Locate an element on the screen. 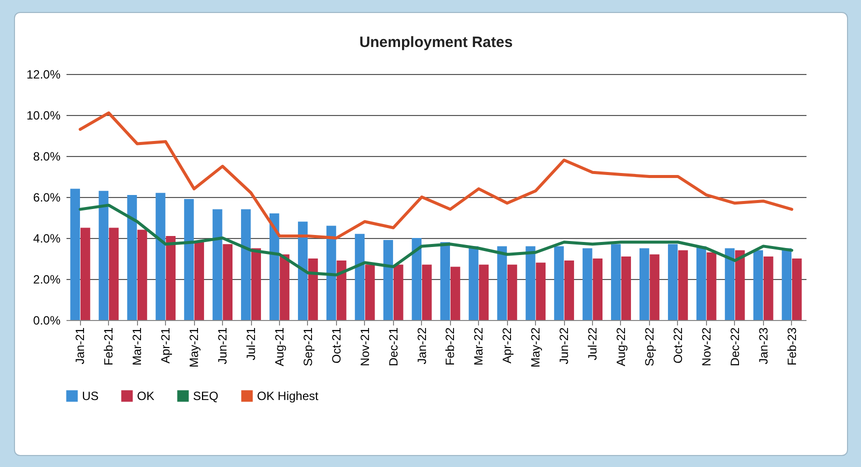 This screenshot has height=467, width=861. x-tick-label: Jul-22 is located at coordinates (593, 343).